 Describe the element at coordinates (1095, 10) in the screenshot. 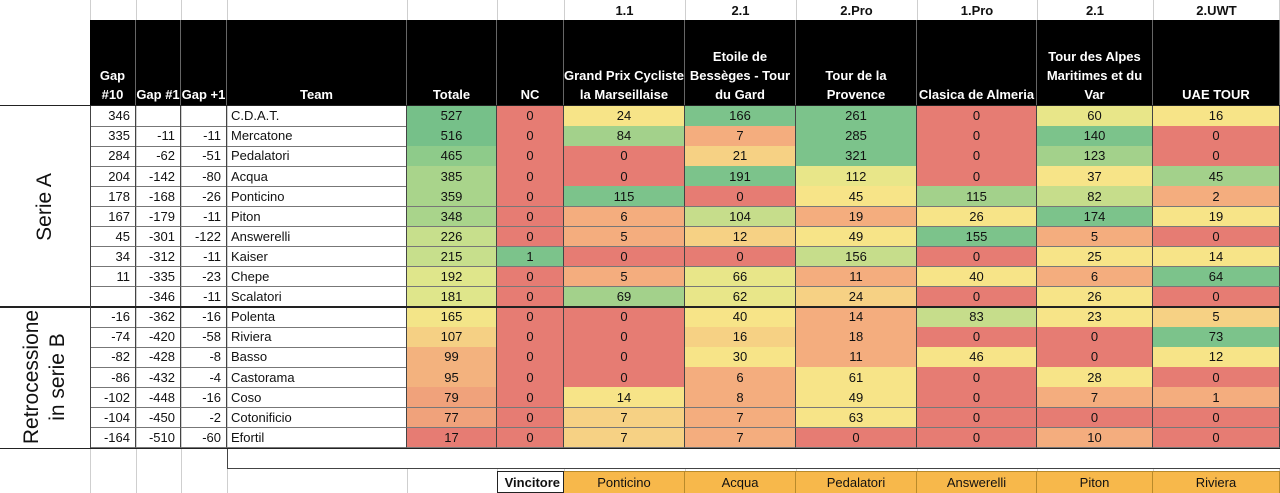

I see `race-category: 2.1` at that location.